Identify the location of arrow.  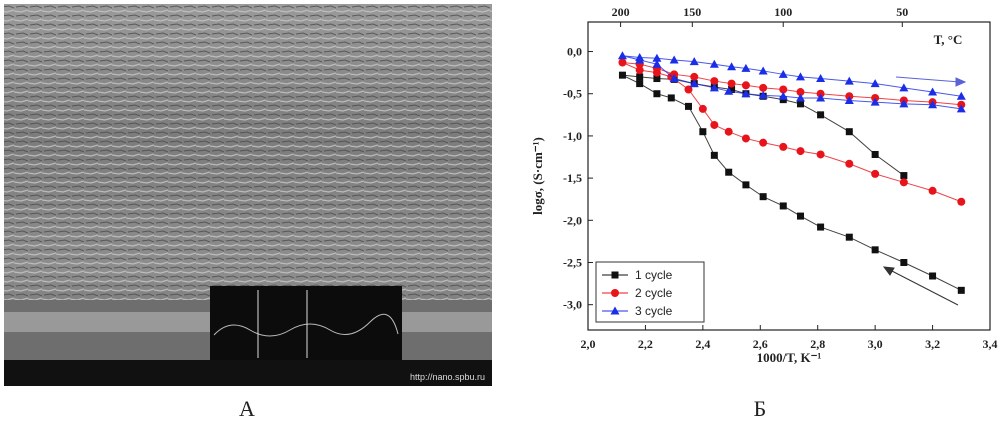
(920, 286).